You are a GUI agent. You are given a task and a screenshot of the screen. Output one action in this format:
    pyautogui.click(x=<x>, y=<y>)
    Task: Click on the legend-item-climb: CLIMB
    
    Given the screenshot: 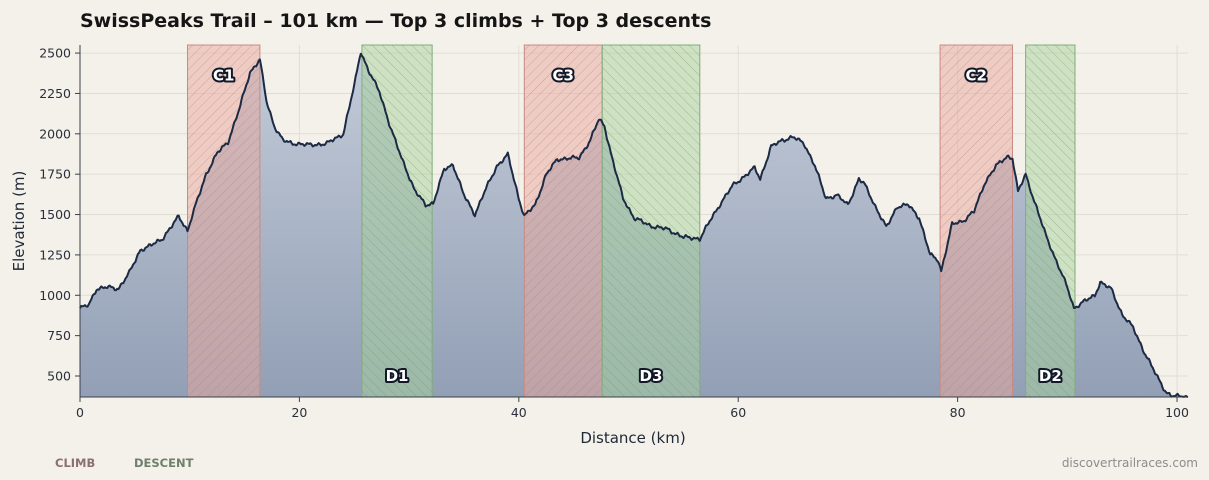 What is the action you would take?
    pyautogui.click(x=75, y=463)
    